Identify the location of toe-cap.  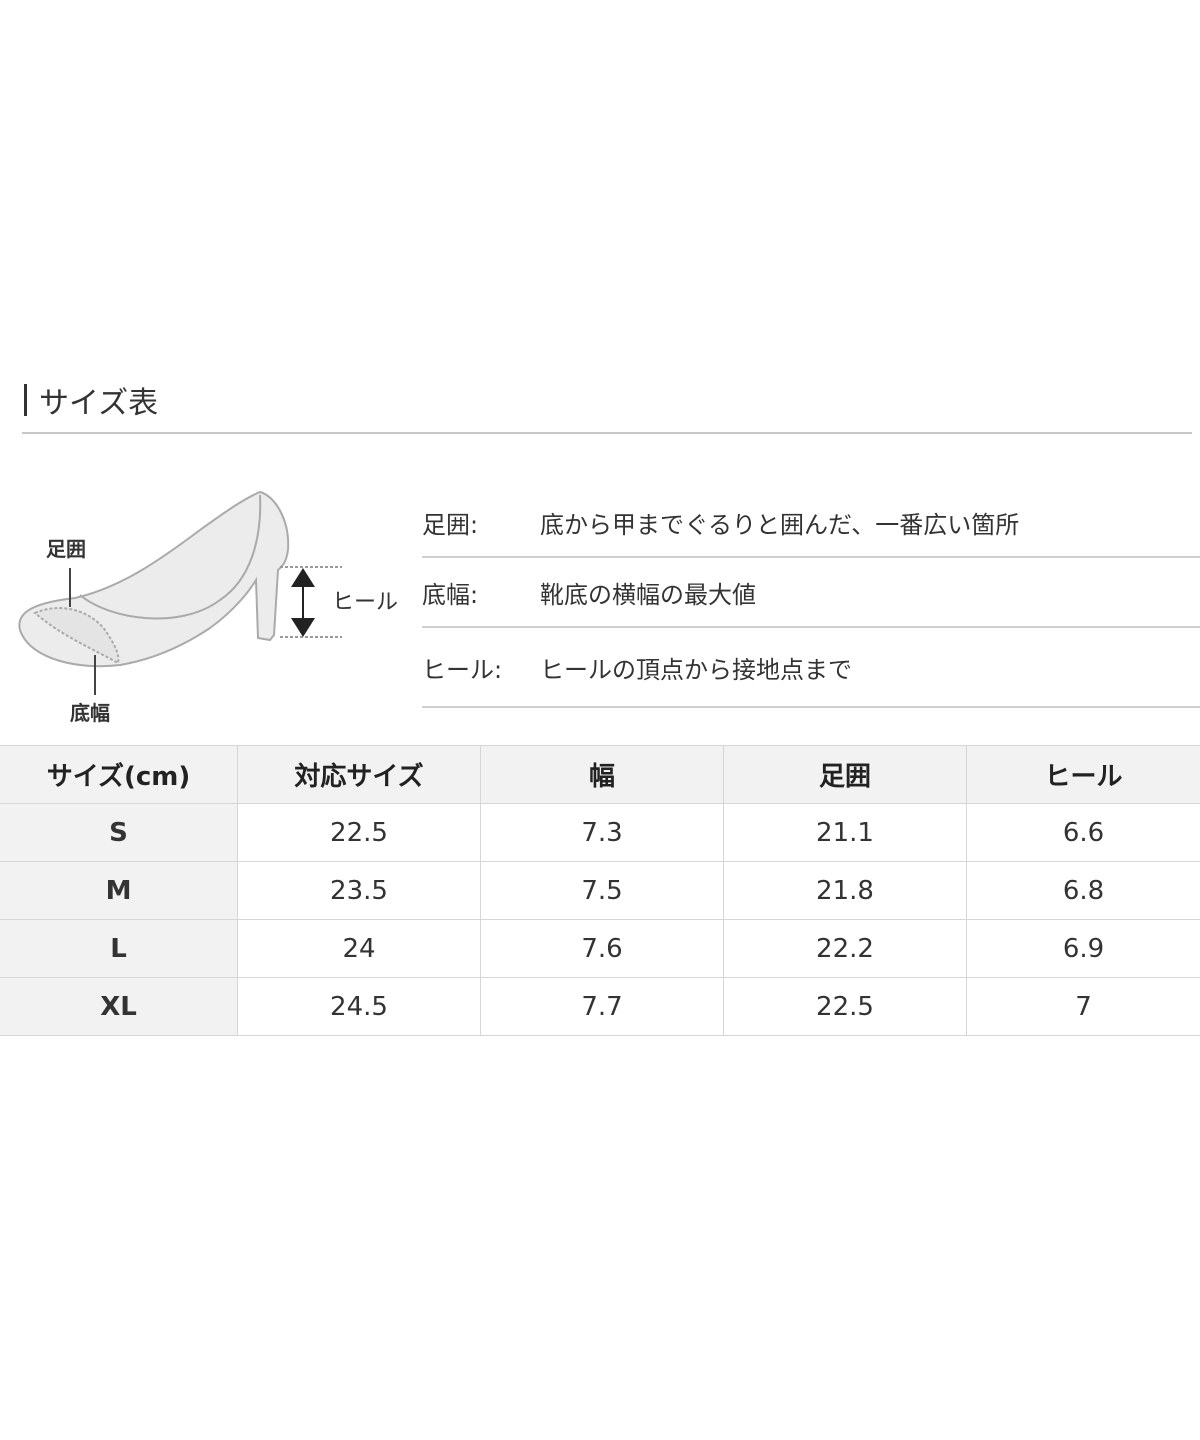
(76, 636).